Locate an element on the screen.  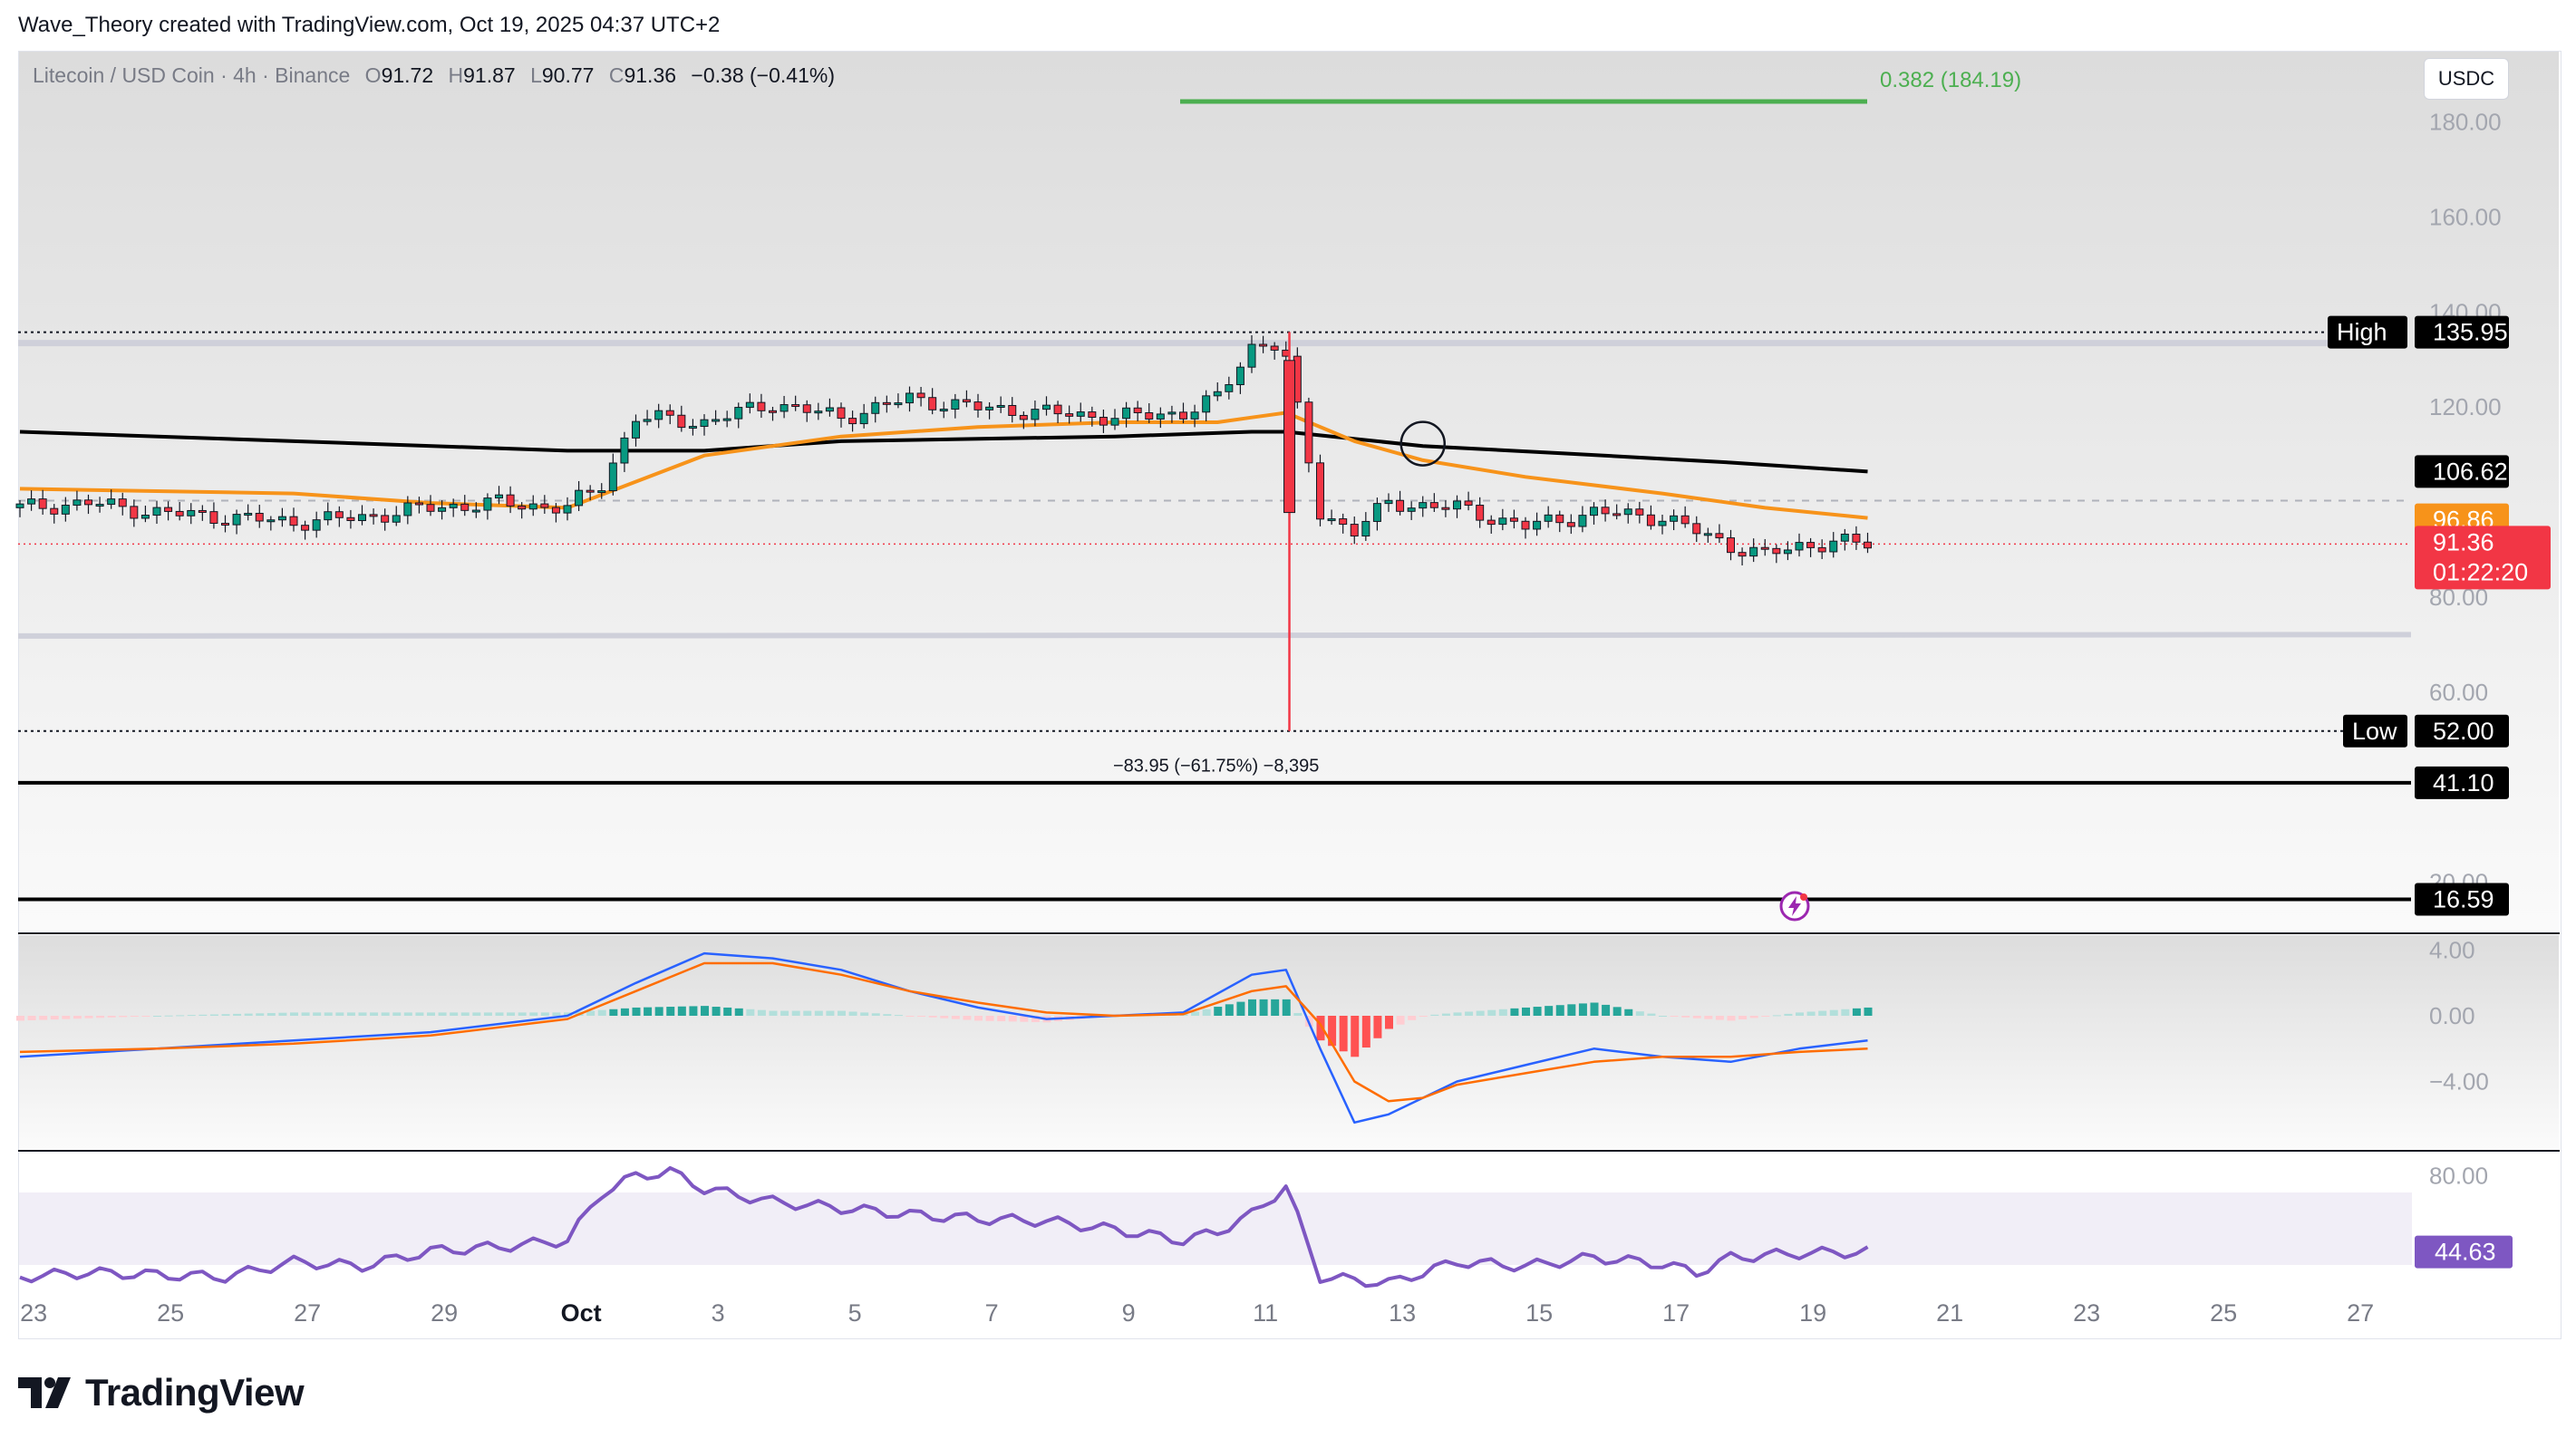
fib-level-label: 0.382 (184.19) is located at coordinates (1950, 80).